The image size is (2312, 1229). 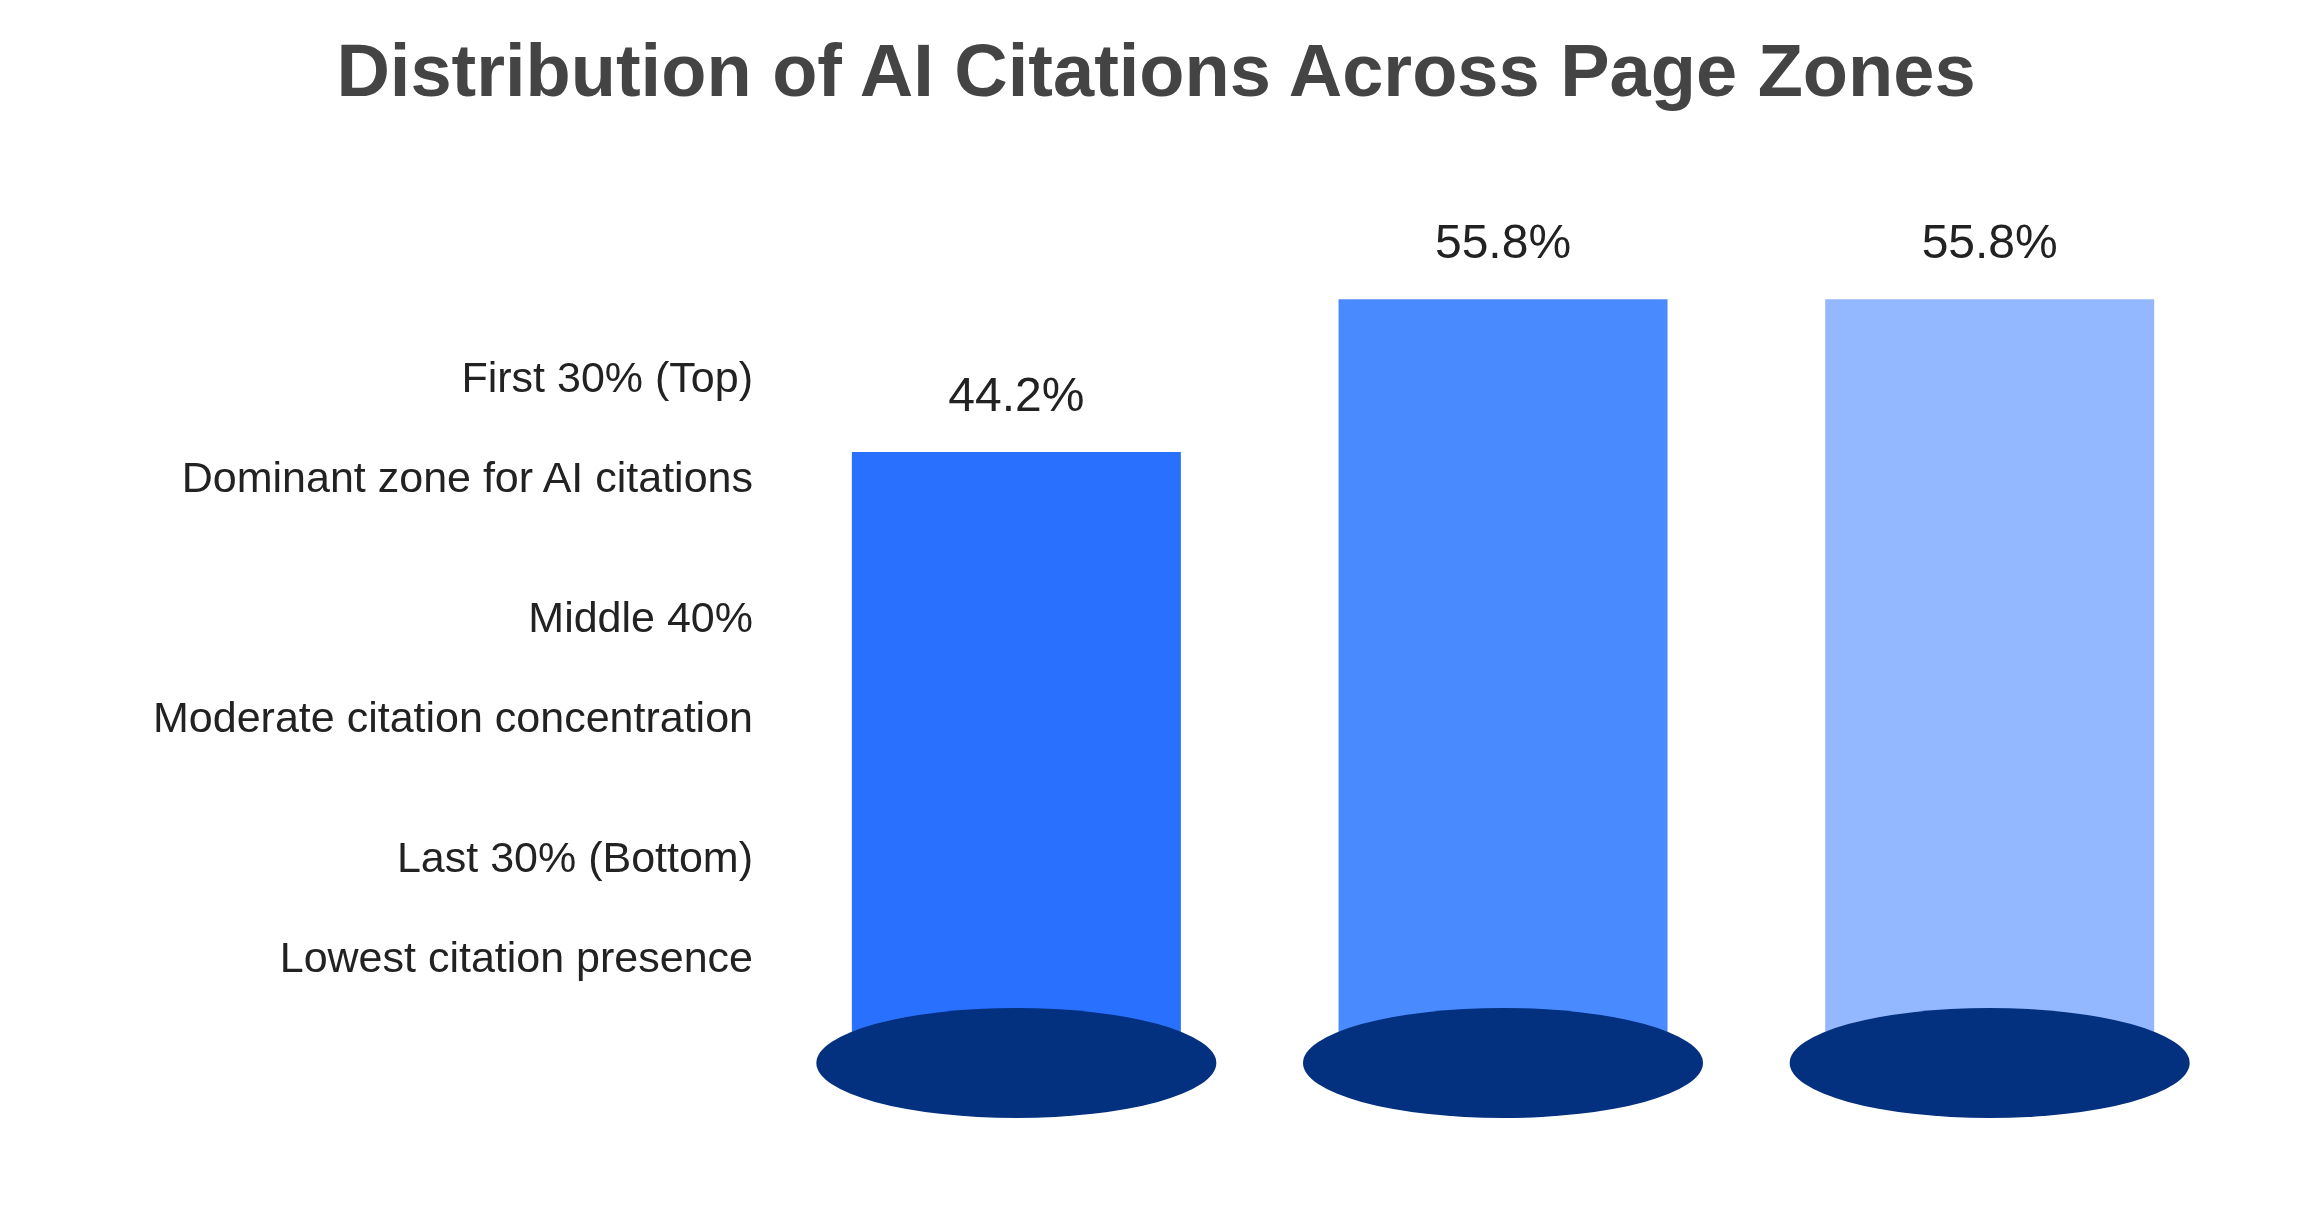 What do you see at coordinates (640, 618) in the screenshot?
I see `text: Middle 40%` at bounding box center [640, 618].